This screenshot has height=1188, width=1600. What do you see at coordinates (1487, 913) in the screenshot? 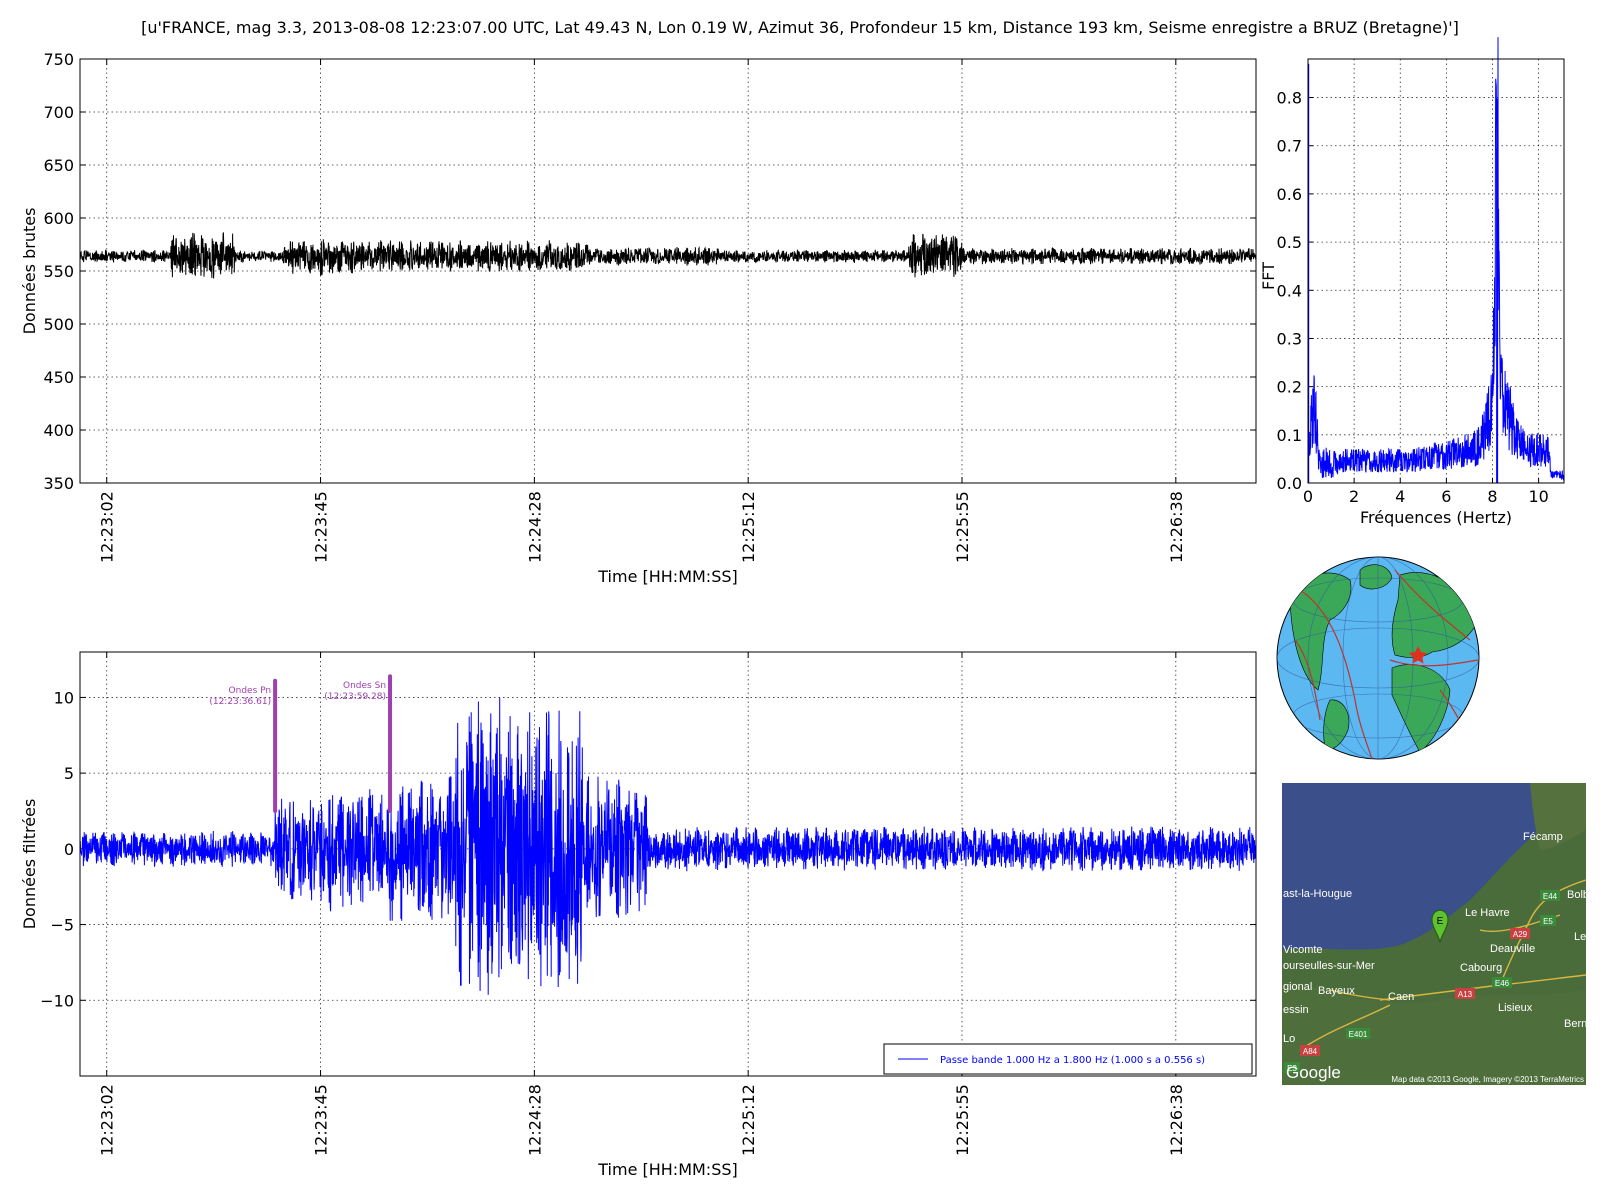
I see `map-place-le-havre: Le Havre` at bounding box center [1487, 913].